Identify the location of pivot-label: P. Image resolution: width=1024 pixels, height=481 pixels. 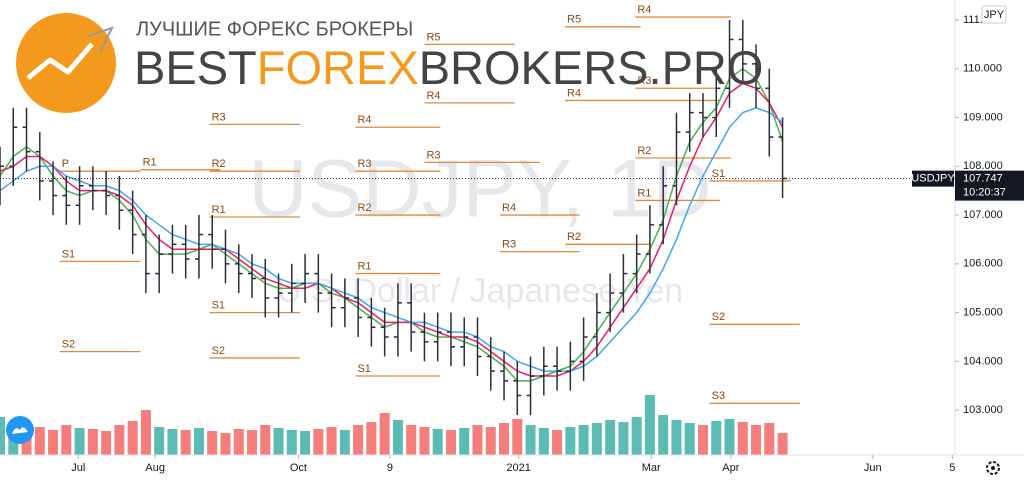
(65, 164).